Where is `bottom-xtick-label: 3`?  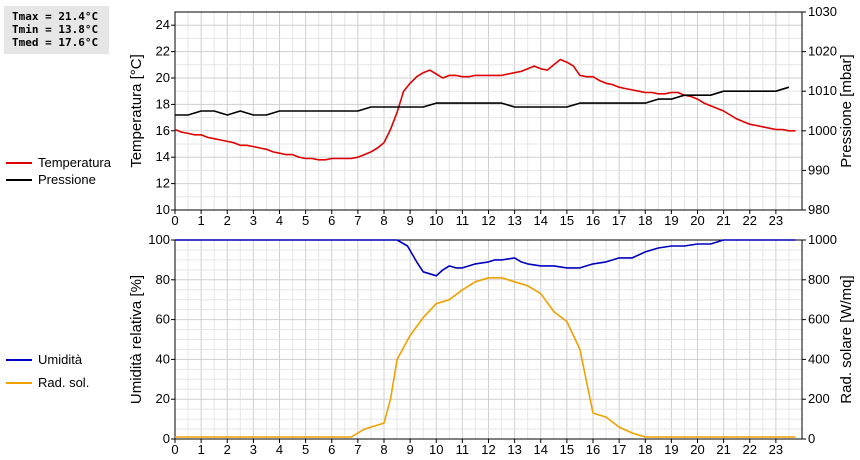
bottom-xtick-label: 3 is located at coordinates (253, 449).